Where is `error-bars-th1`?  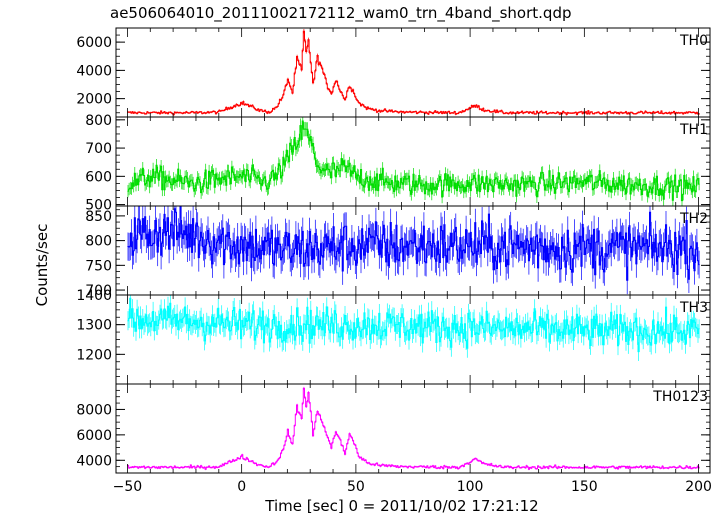
error-bars-th1 is located at coordinates (413, 161).